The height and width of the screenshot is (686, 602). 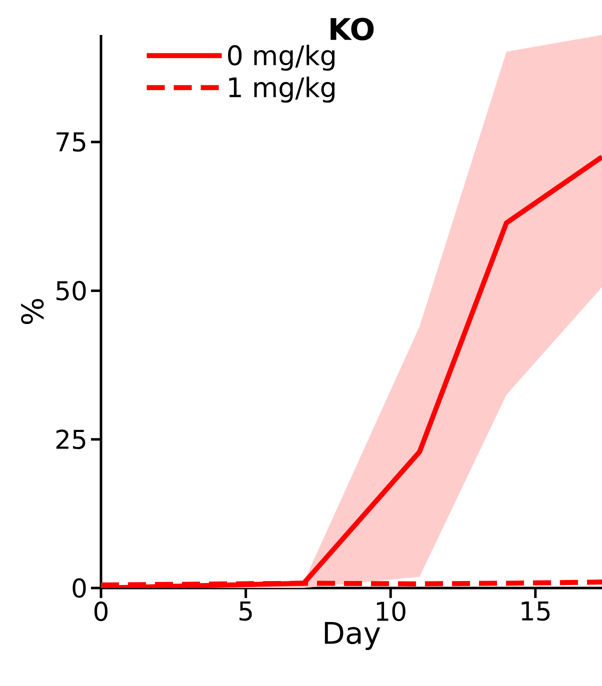 What do you see at coordinates (281, 89) in the screenshot?
I see `legend-label: 1 mg/kg` at bounding box center [281, 89].